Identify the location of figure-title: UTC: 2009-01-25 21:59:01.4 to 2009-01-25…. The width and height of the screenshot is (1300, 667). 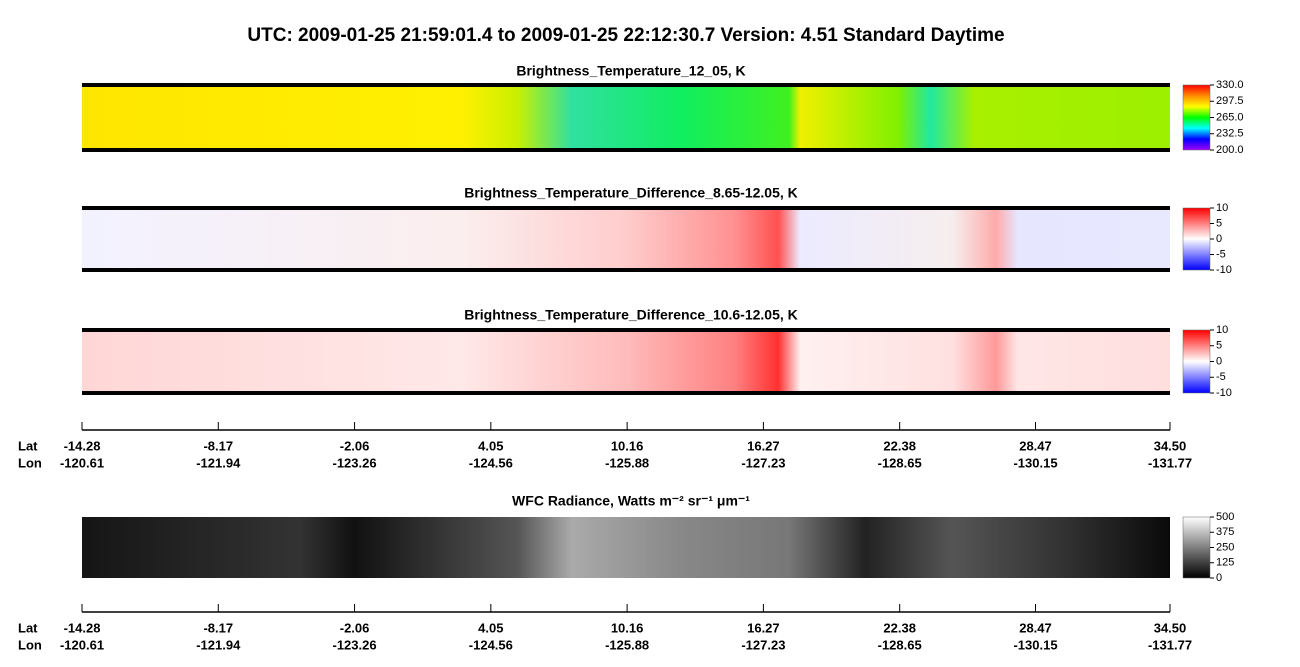
(625, 35).